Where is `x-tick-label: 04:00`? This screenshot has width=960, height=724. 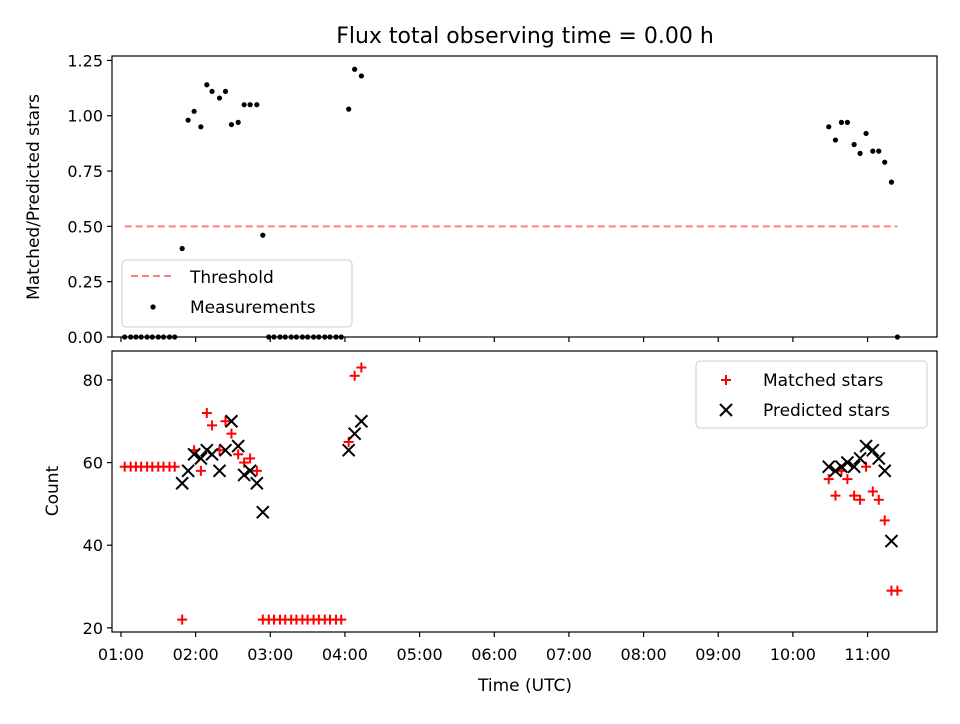
x-tick-label: 04:00 is located at coordinates (345, 654).